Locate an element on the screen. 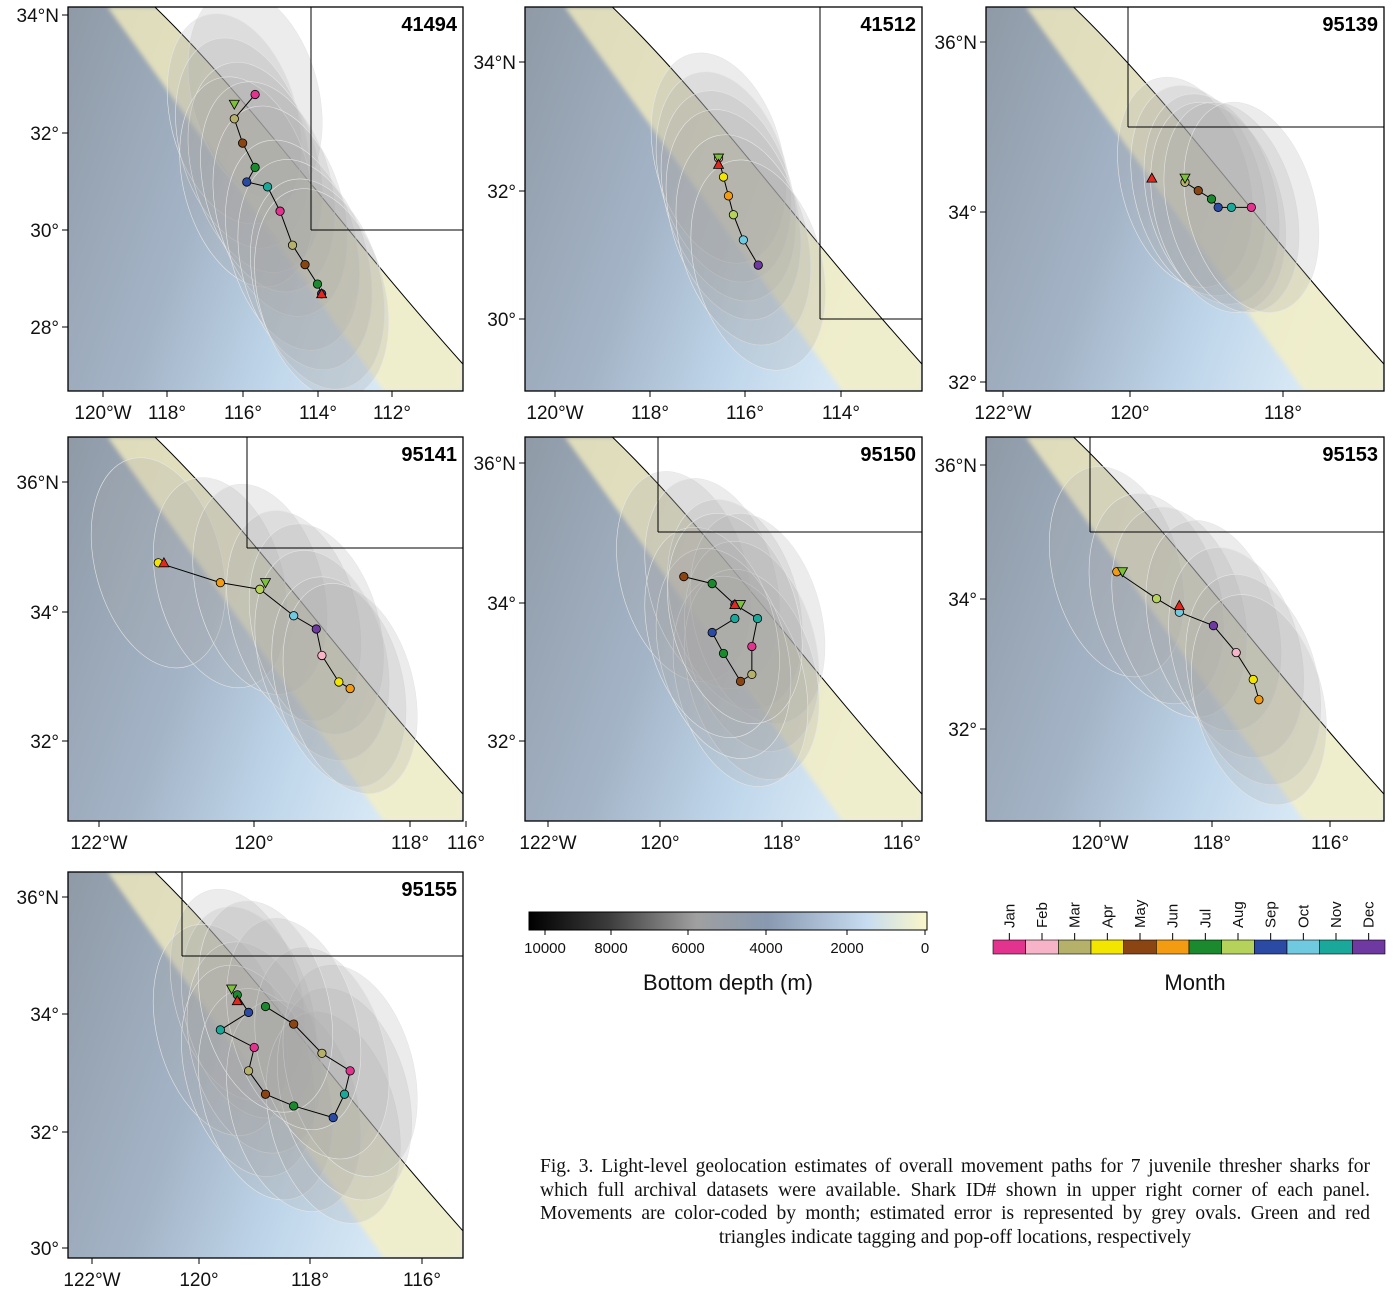  month-label: Jan is located at coordinates (1009, 916).